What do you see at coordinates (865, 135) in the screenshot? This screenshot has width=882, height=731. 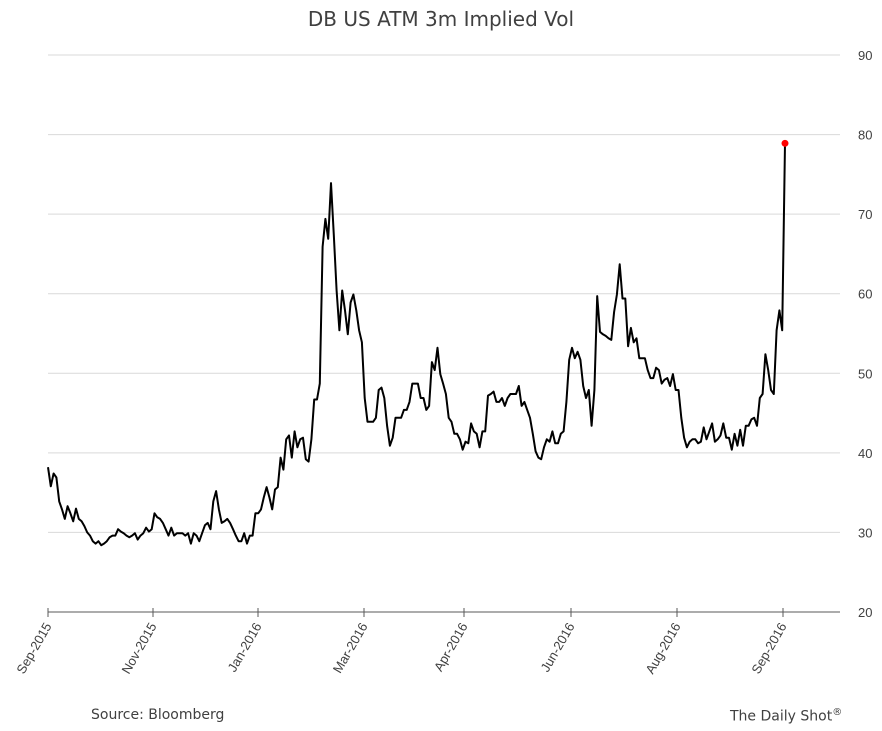 I see `y-tick-label: 80` at bounding box center [865, 135].